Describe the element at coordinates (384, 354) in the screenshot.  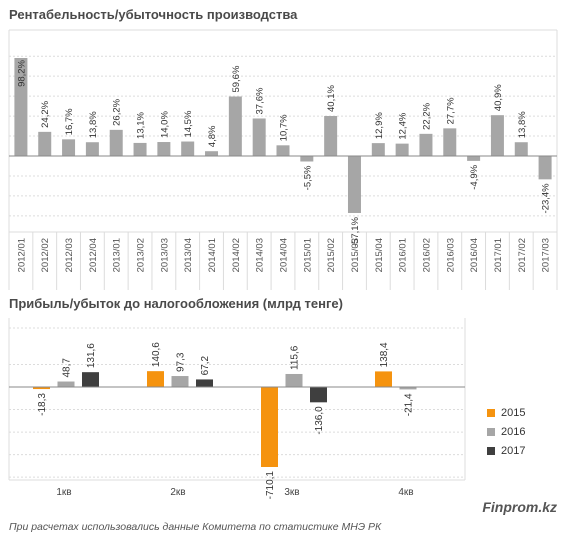
I see `chart2-data-label: 138,4` at that location.